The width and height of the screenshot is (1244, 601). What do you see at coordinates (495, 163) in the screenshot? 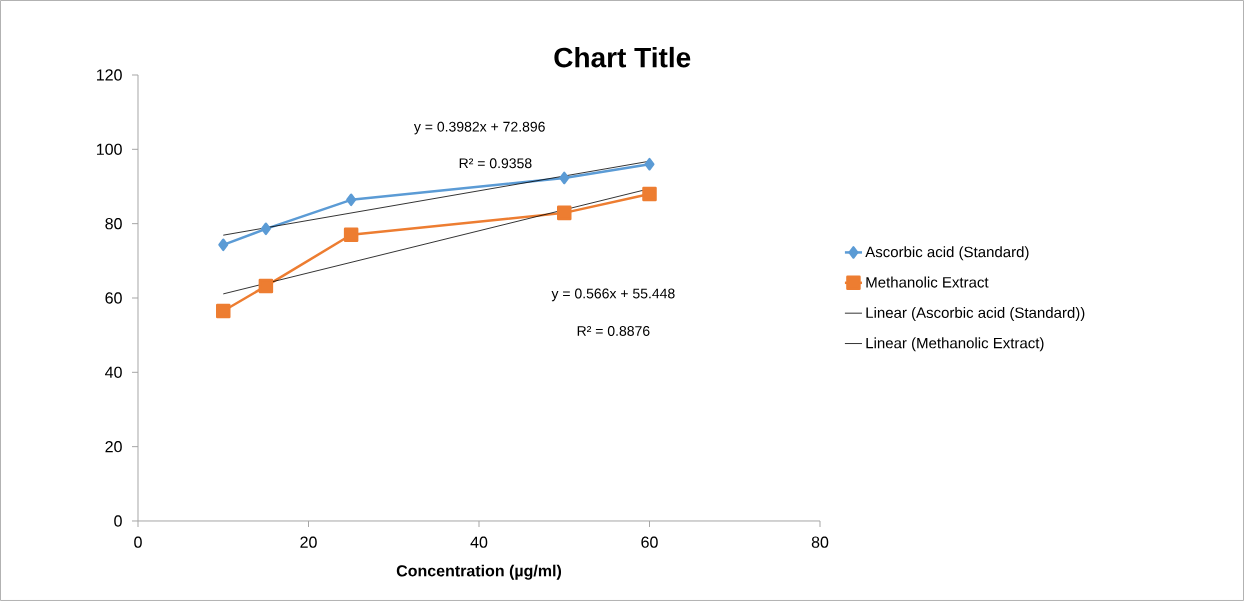
I see `annotation: R² = 0.9358` at bounding box center [495, 163].